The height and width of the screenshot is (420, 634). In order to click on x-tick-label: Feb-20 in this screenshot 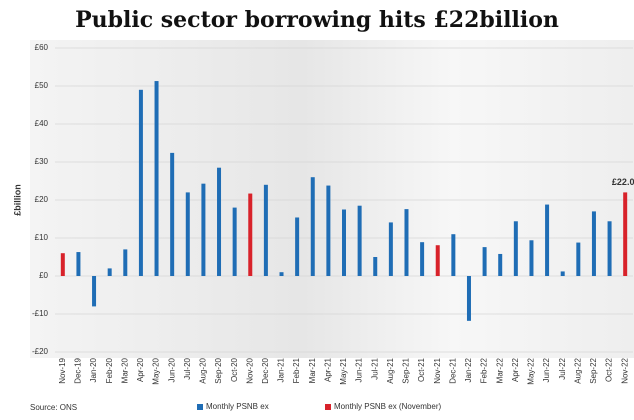, I will do `click(109, 370)`.